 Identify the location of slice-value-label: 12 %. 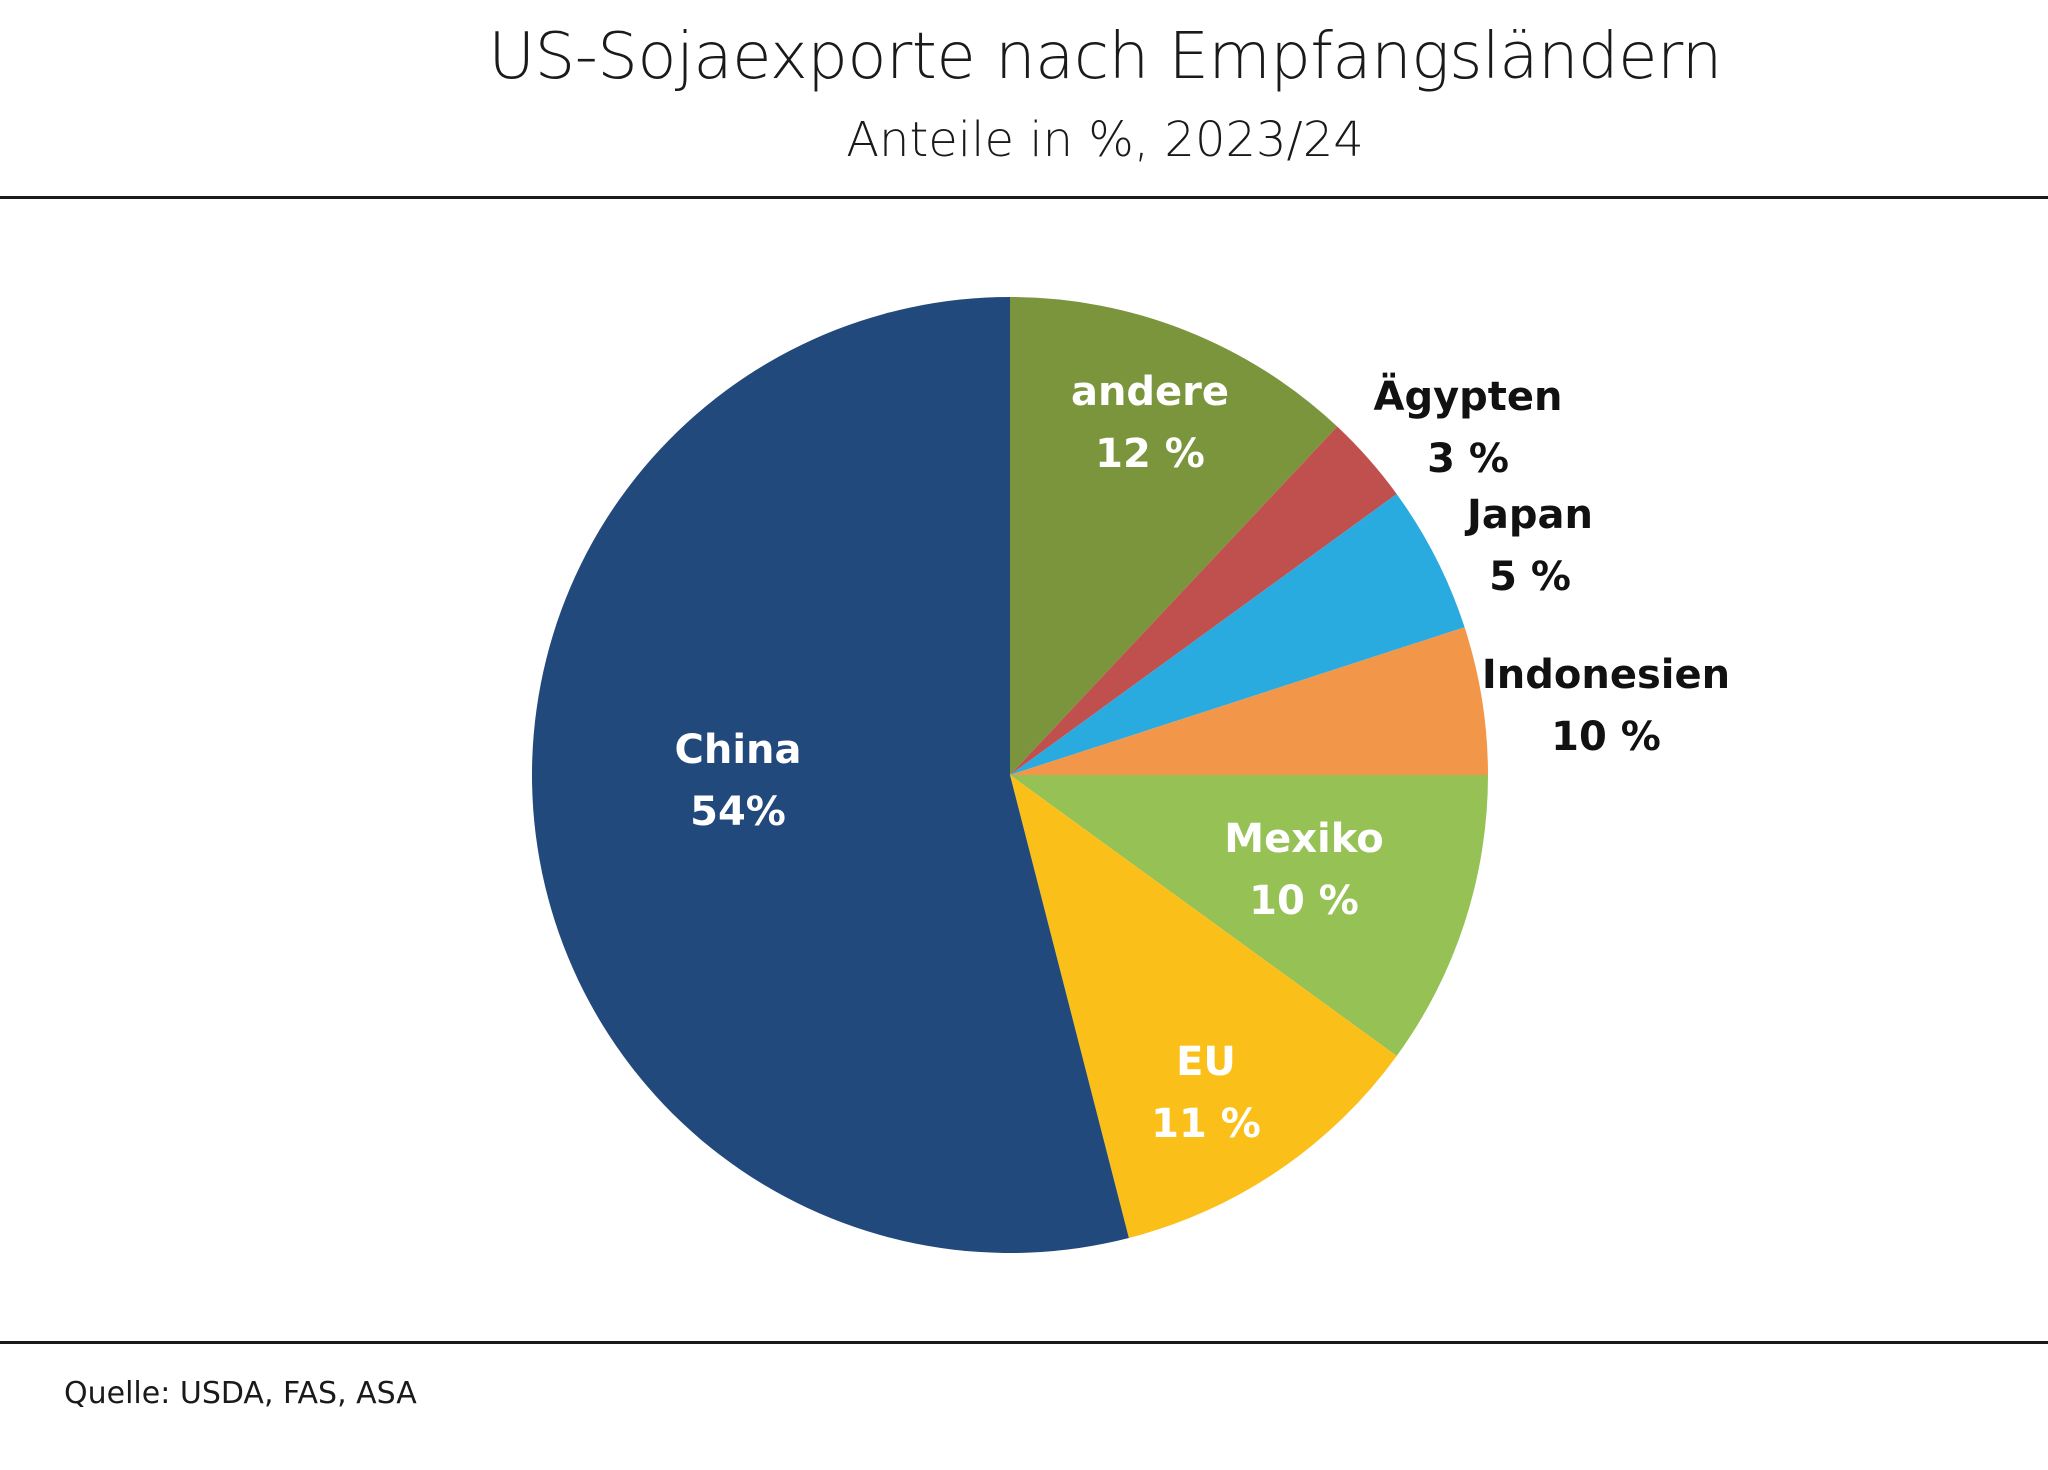
(1150, 454).